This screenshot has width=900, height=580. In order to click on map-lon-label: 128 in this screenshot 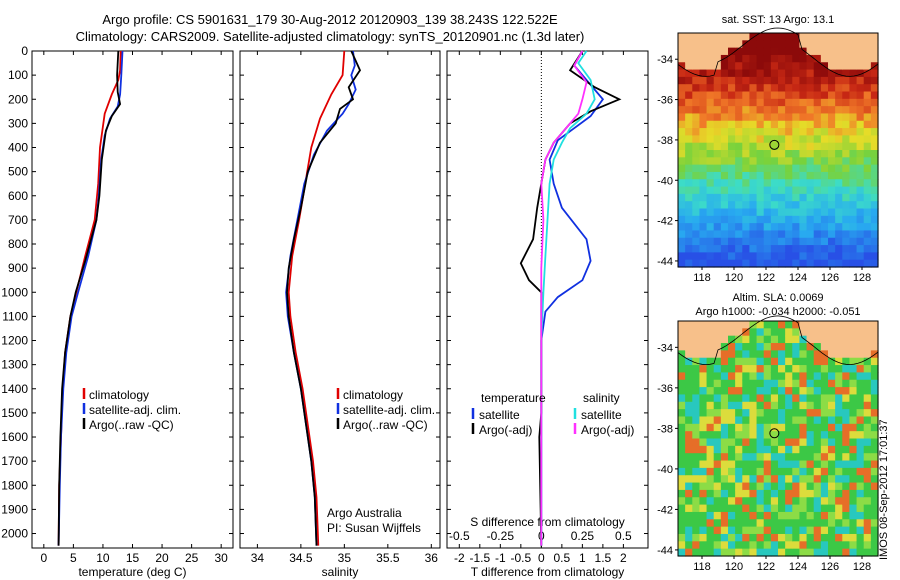, I will do `click(862, 278)`.